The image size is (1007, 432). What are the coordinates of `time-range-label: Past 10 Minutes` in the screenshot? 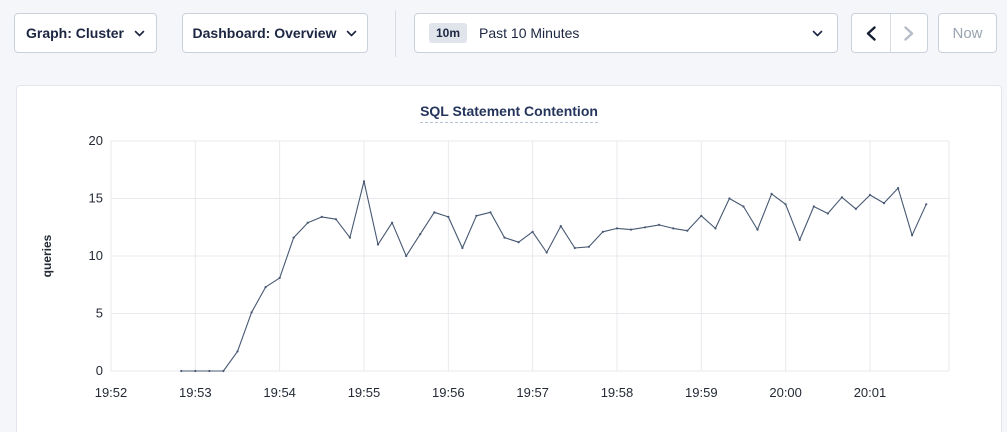 It's located at (529, 33).